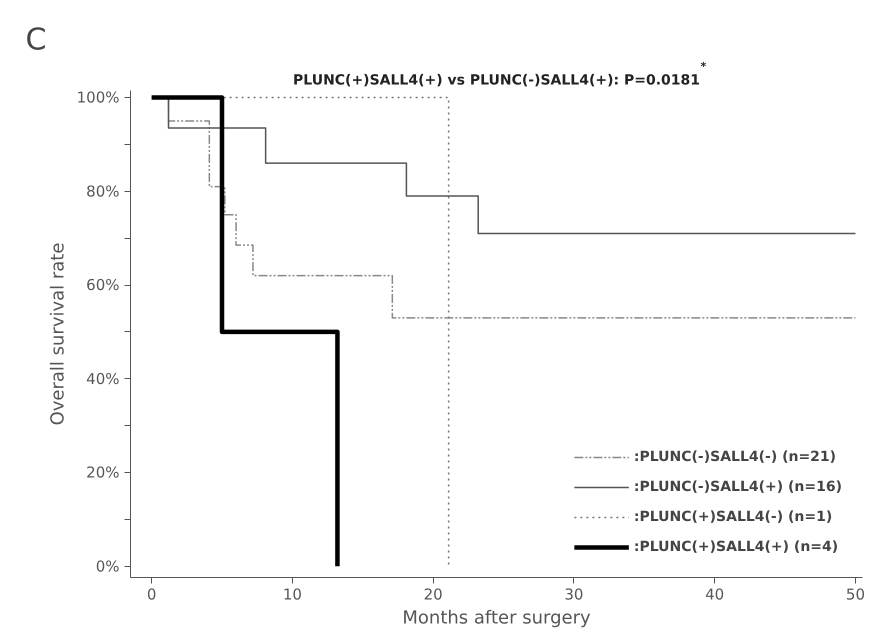 This screenshot has height=637, width=882. What do you see at coordinates (736, 547) in the screenshot?
I see `legend-label: :PLUNC(+)SALL4(+) (n=4)` at bounding box center [736, 547].